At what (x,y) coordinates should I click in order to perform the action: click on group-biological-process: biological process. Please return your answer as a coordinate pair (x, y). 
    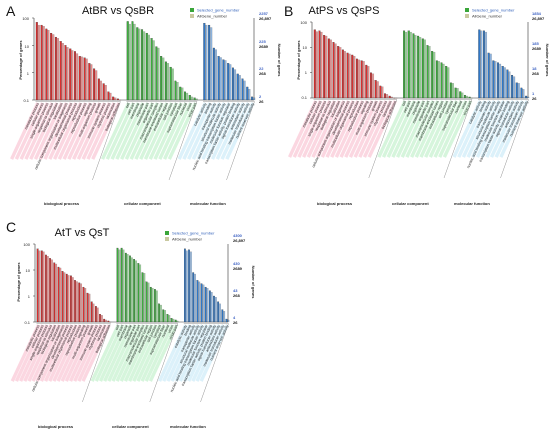
    Looking at the image, I should click on (62, 203).